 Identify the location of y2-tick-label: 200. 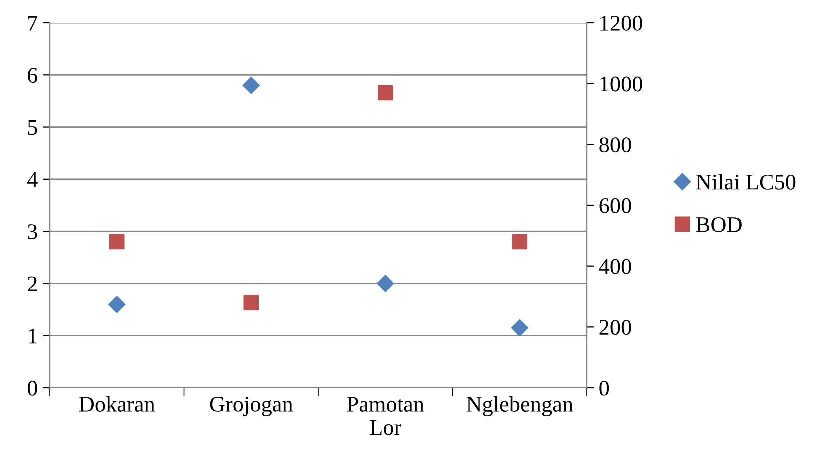
(616, 328).